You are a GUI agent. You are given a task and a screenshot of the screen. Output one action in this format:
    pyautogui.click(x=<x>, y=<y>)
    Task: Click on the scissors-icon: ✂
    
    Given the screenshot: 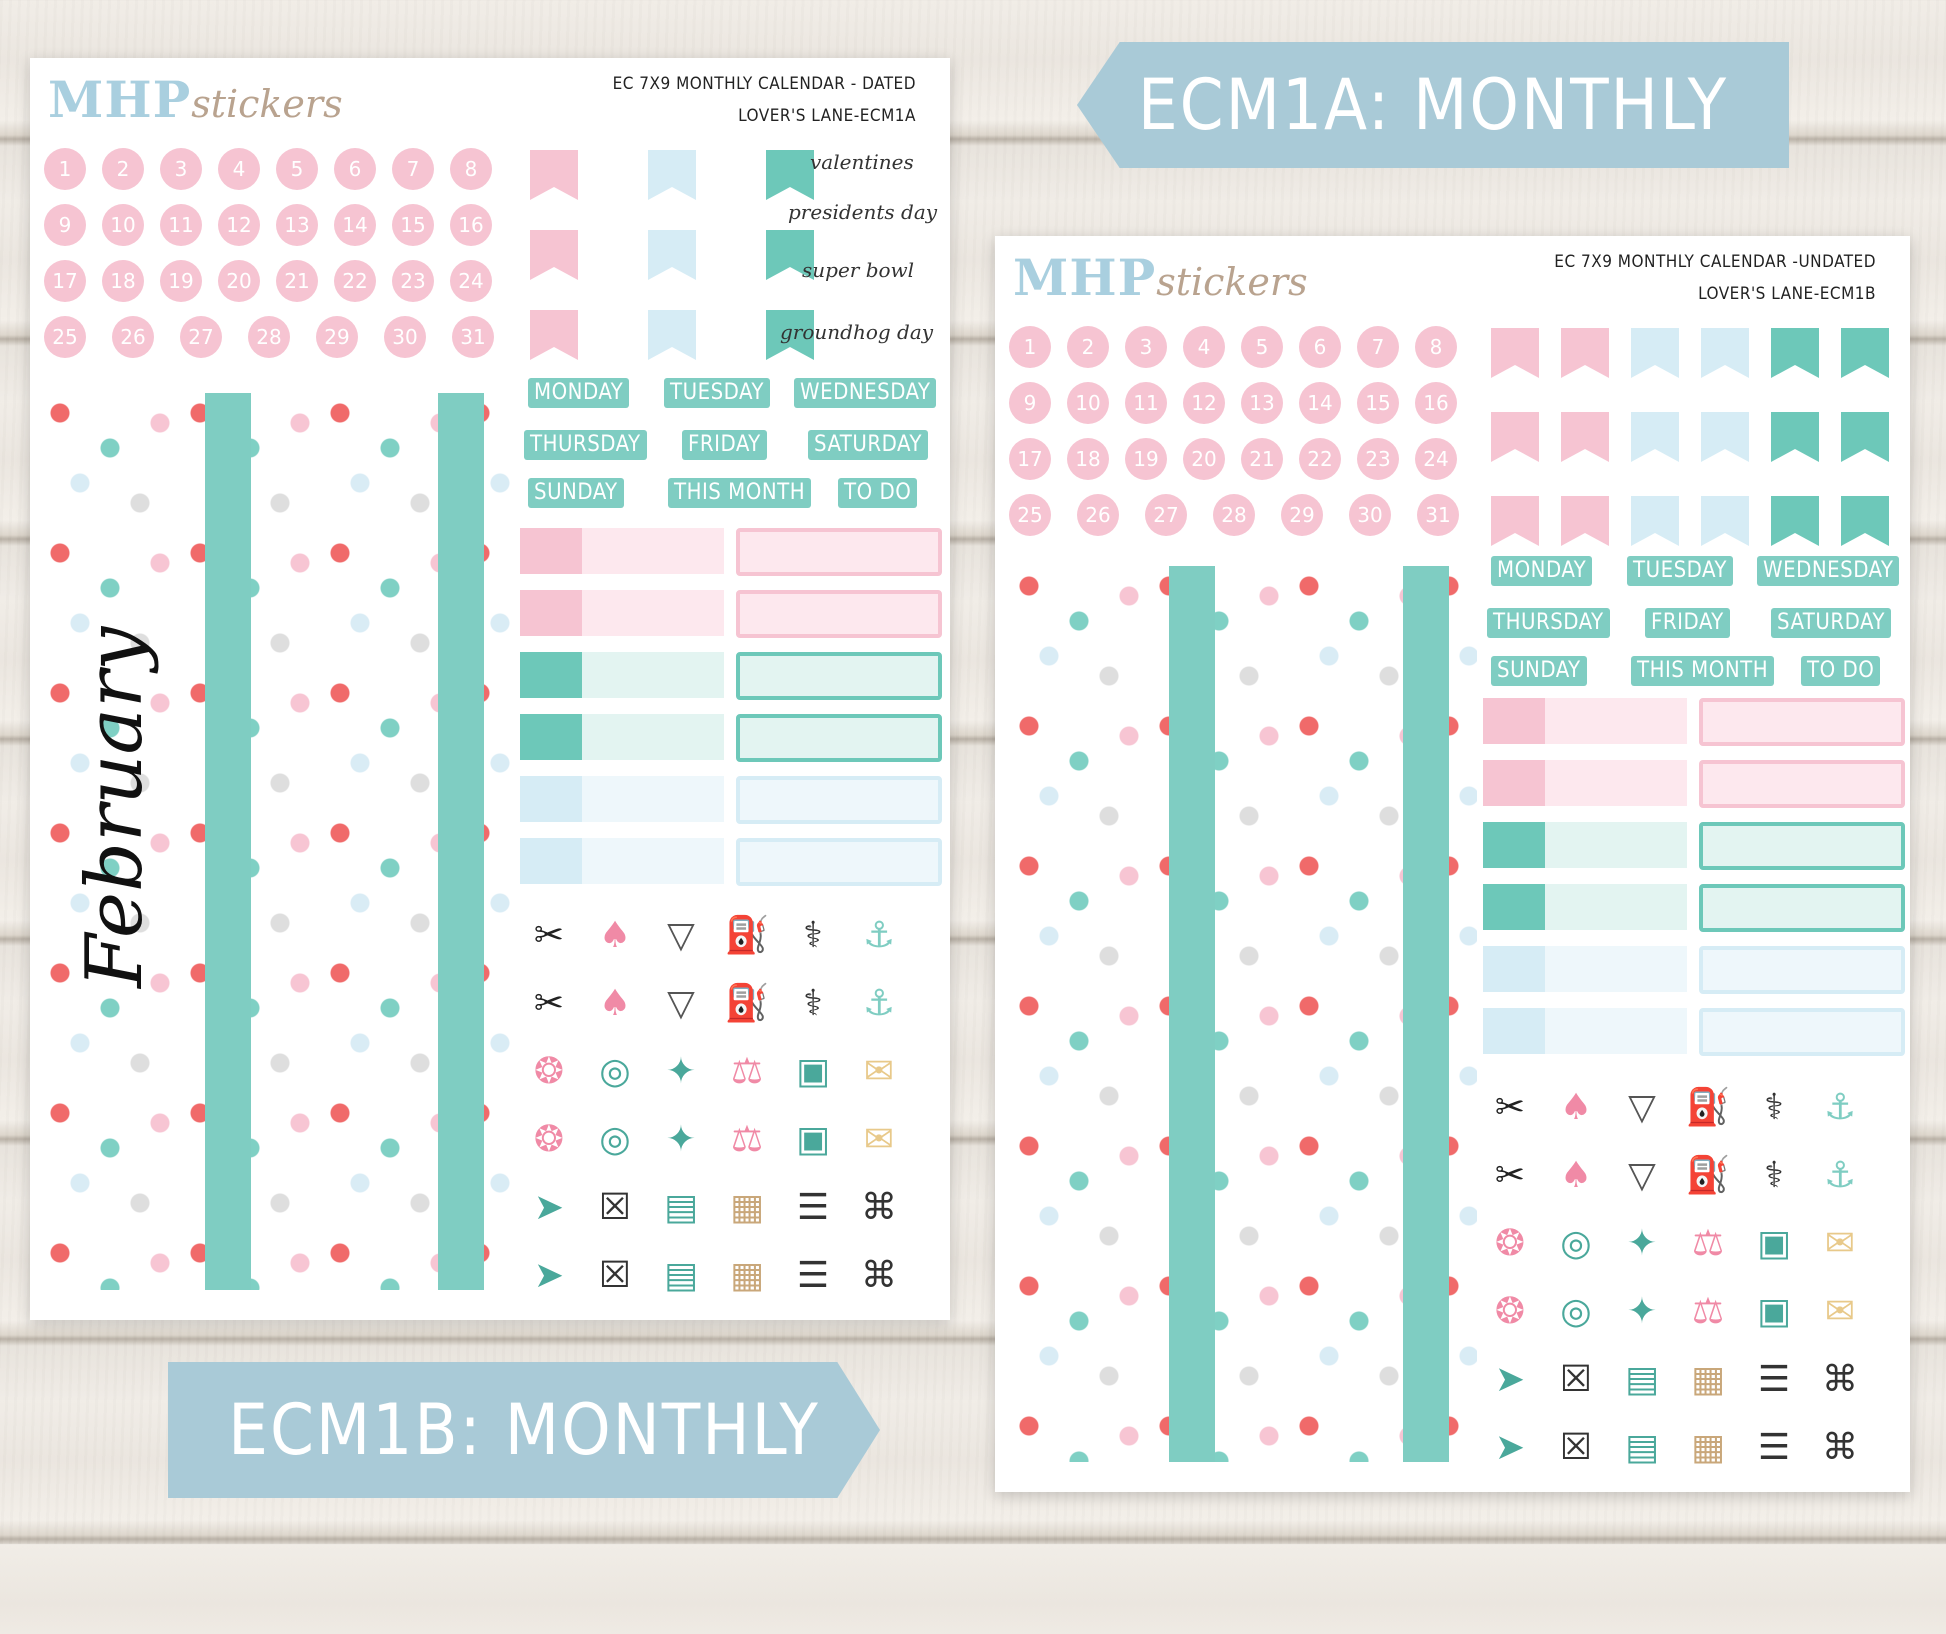 What is the action you would take?
    pyautogui.click(x=1510, y=1107)
    